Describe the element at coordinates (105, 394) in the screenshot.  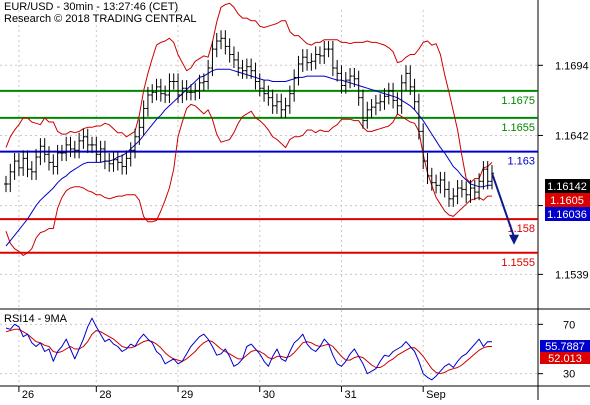
I see `x-tick-label: 28` at that location.